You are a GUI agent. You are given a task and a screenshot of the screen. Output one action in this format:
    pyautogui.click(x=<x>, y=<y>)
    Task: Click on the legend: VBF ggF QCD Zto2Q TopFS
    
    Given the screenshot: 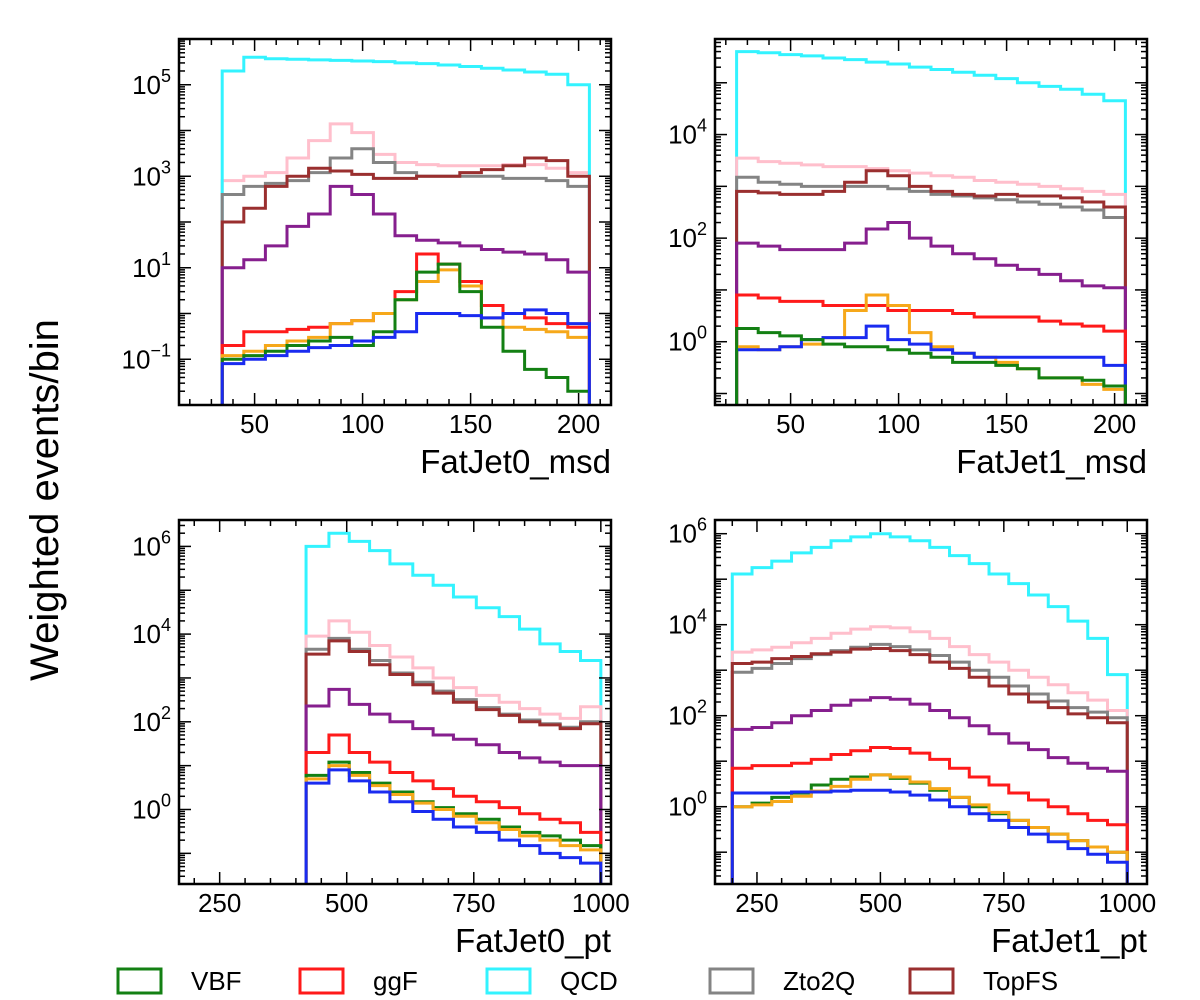 What is the action you would take?
    pyautogui.click(x=587, y=981)
    